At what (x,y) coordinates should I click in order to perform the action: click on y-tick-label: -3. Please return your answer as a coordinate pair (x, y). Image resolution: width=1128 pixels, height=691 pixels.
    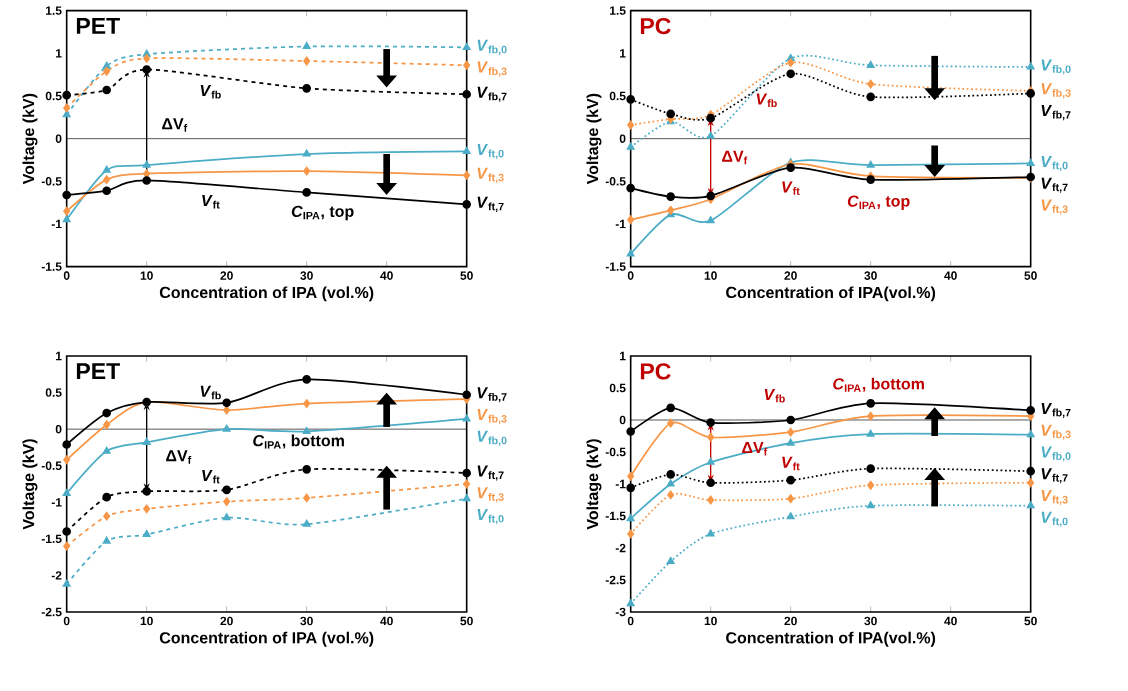
    Looking at the image, I should click on (620, 612).